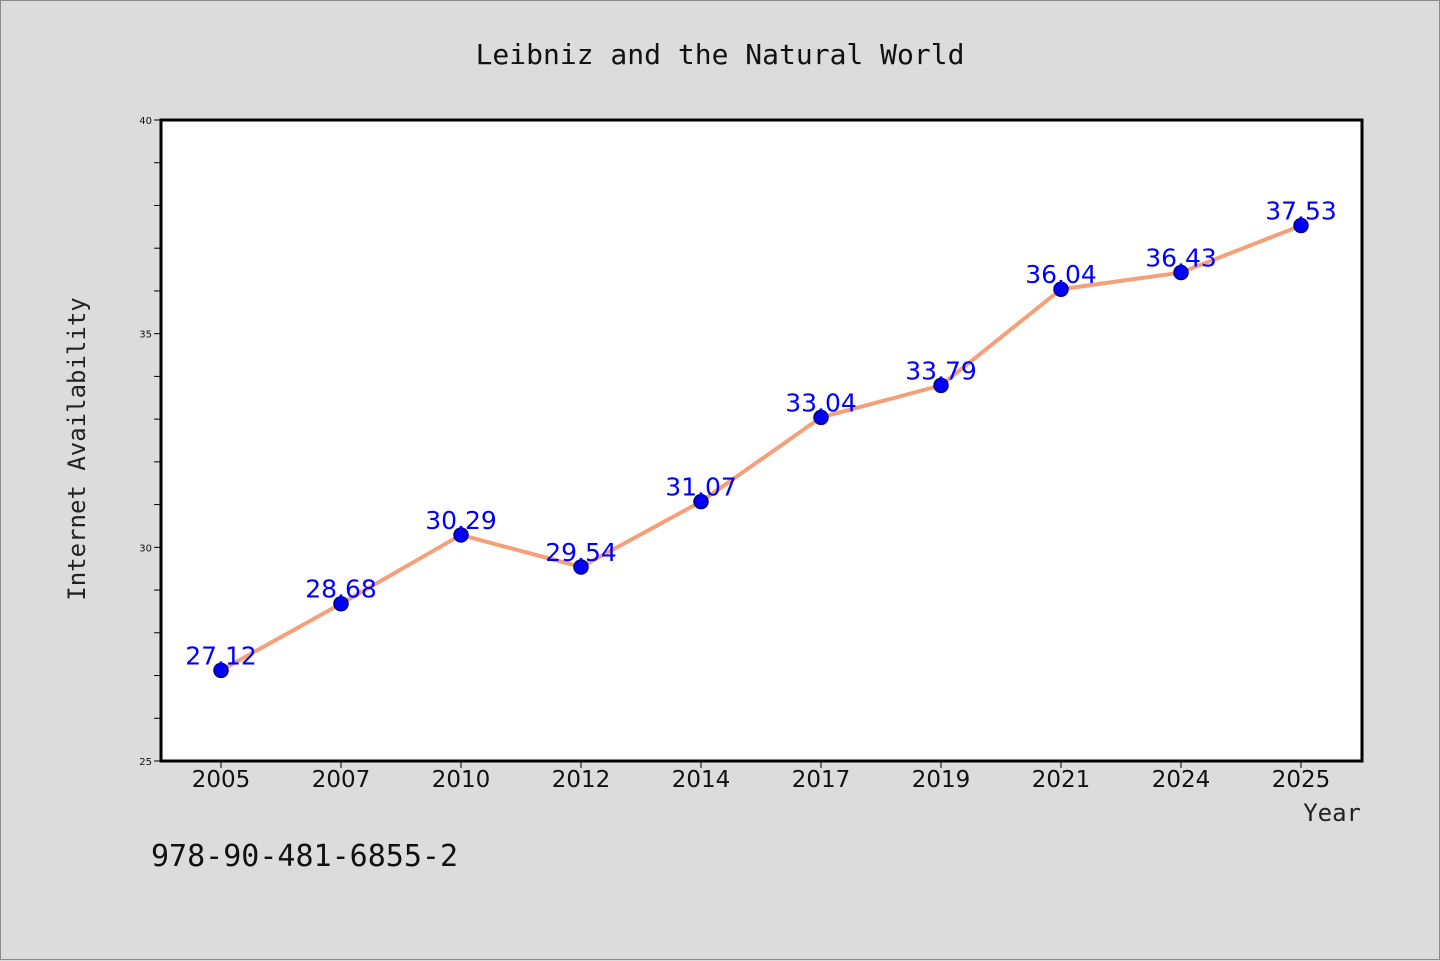  I want to click on data-label: 33.79, so click(941, 370).